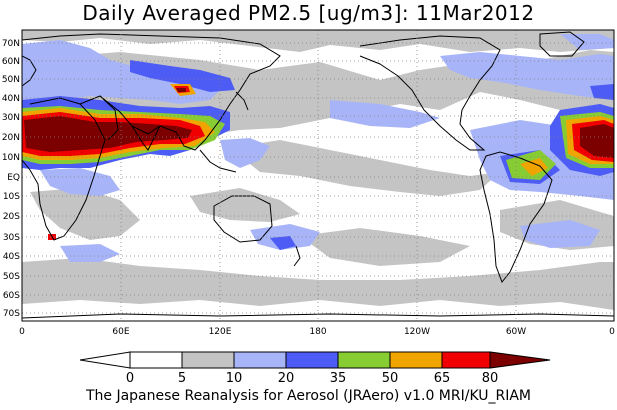 The width and height of the screenshot is (617, 410). Describe the element at coordinates (312, 378) in the screenshot. I see `colorbar-labels: 0 5 10 20 35 50 65 80` at that location.